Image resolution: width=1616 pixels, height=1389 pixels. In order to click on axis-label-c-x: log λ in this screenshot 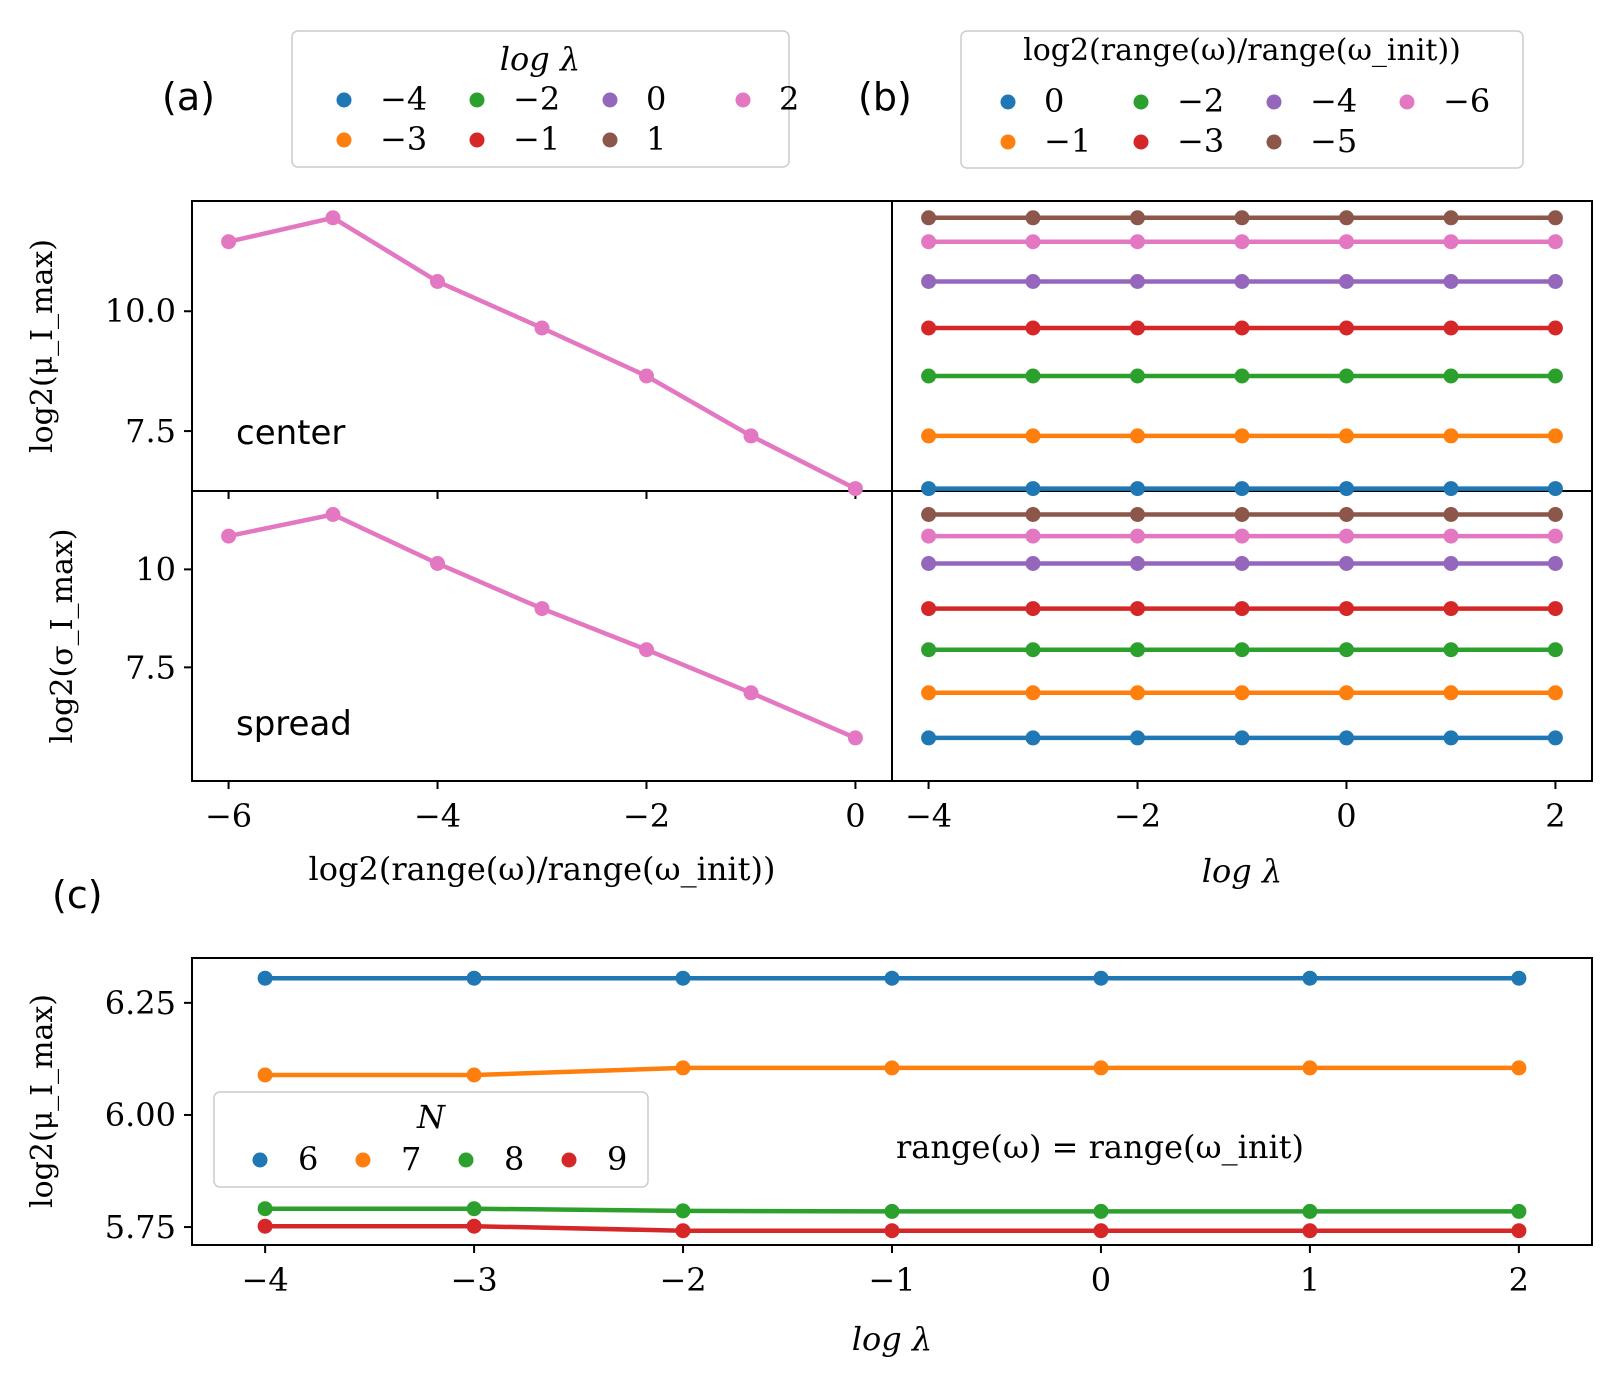, I will do `click(892, 1339)`.